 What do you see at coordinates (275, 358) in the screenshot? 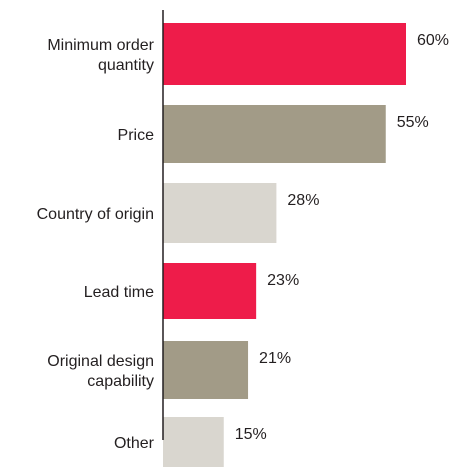
I see `value-label-4: 21%` at bounding box center [275, 358].